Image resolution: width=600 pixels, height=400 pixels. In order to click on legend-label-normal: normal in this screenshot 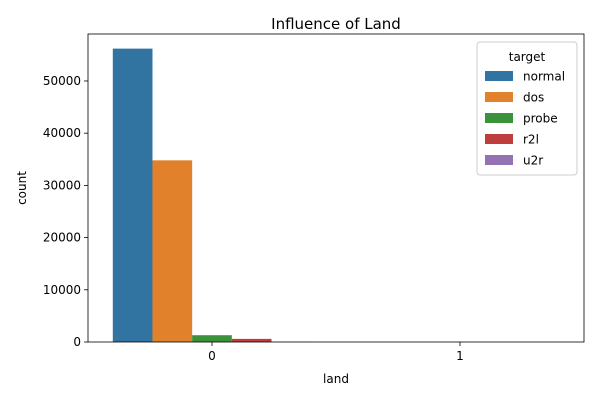, I will do `click(544, 77)`.